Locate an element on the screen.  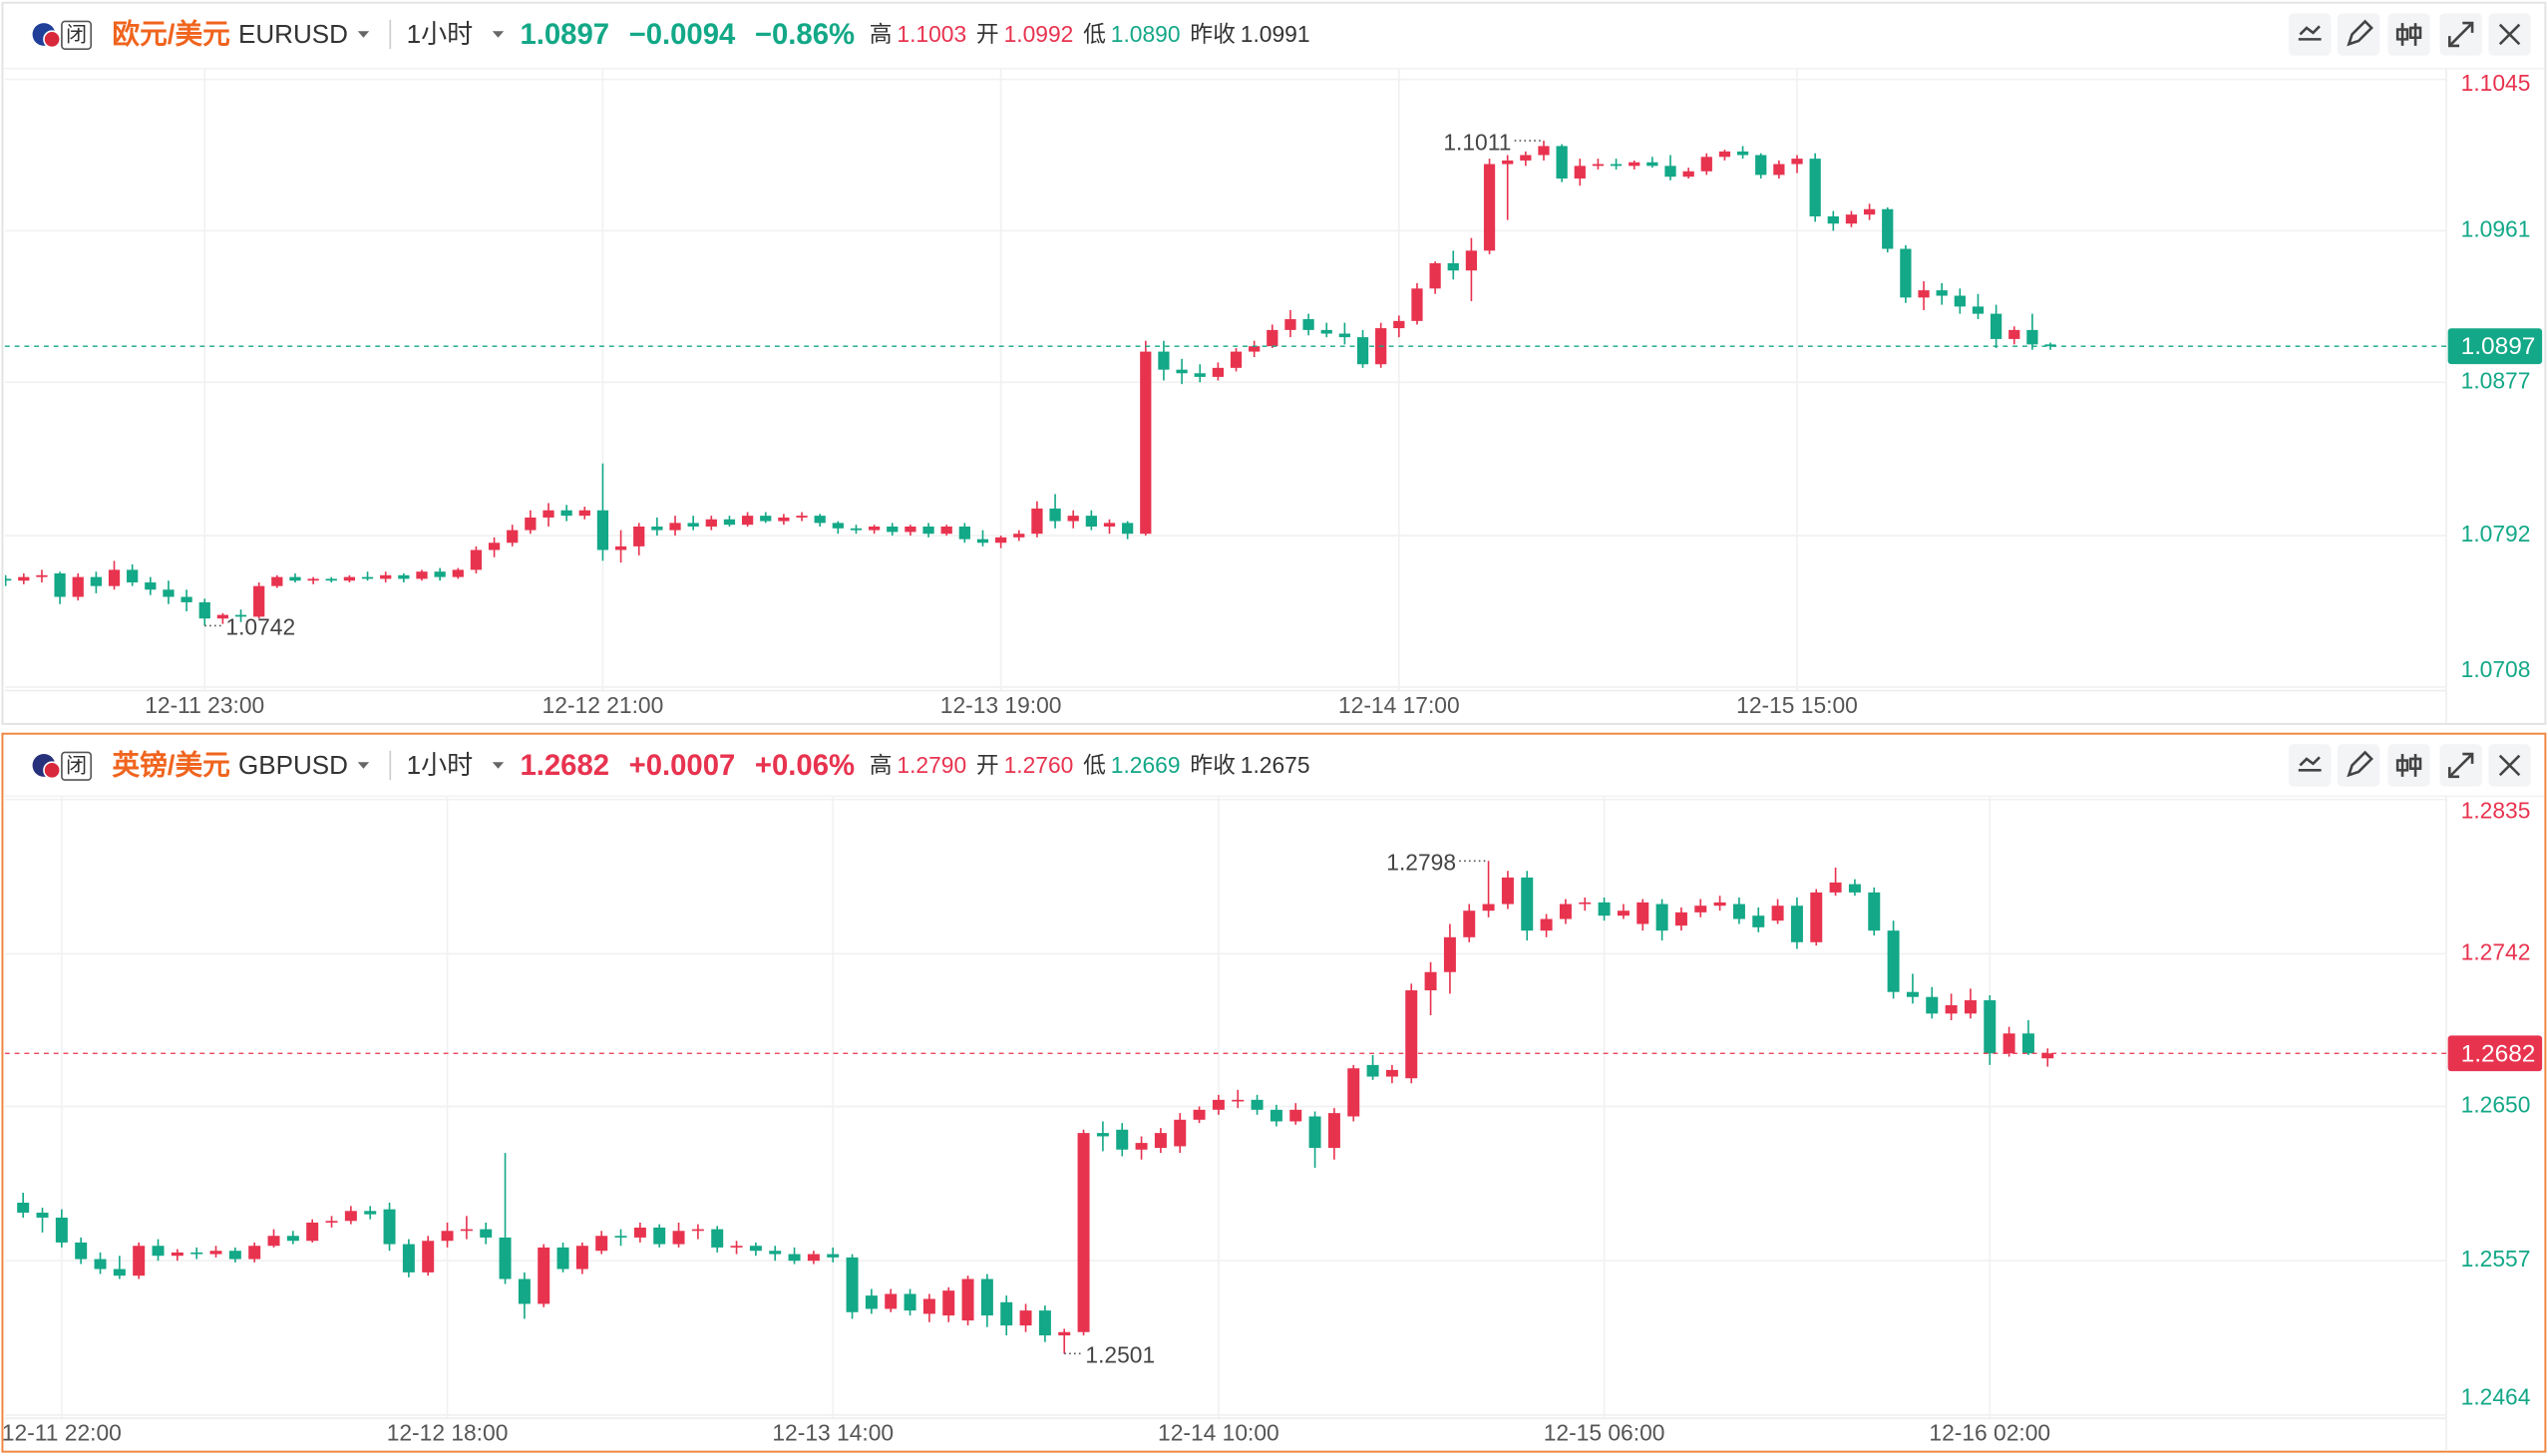
y-tick-label: 1.0792 is located at coordinates (2496, 533).